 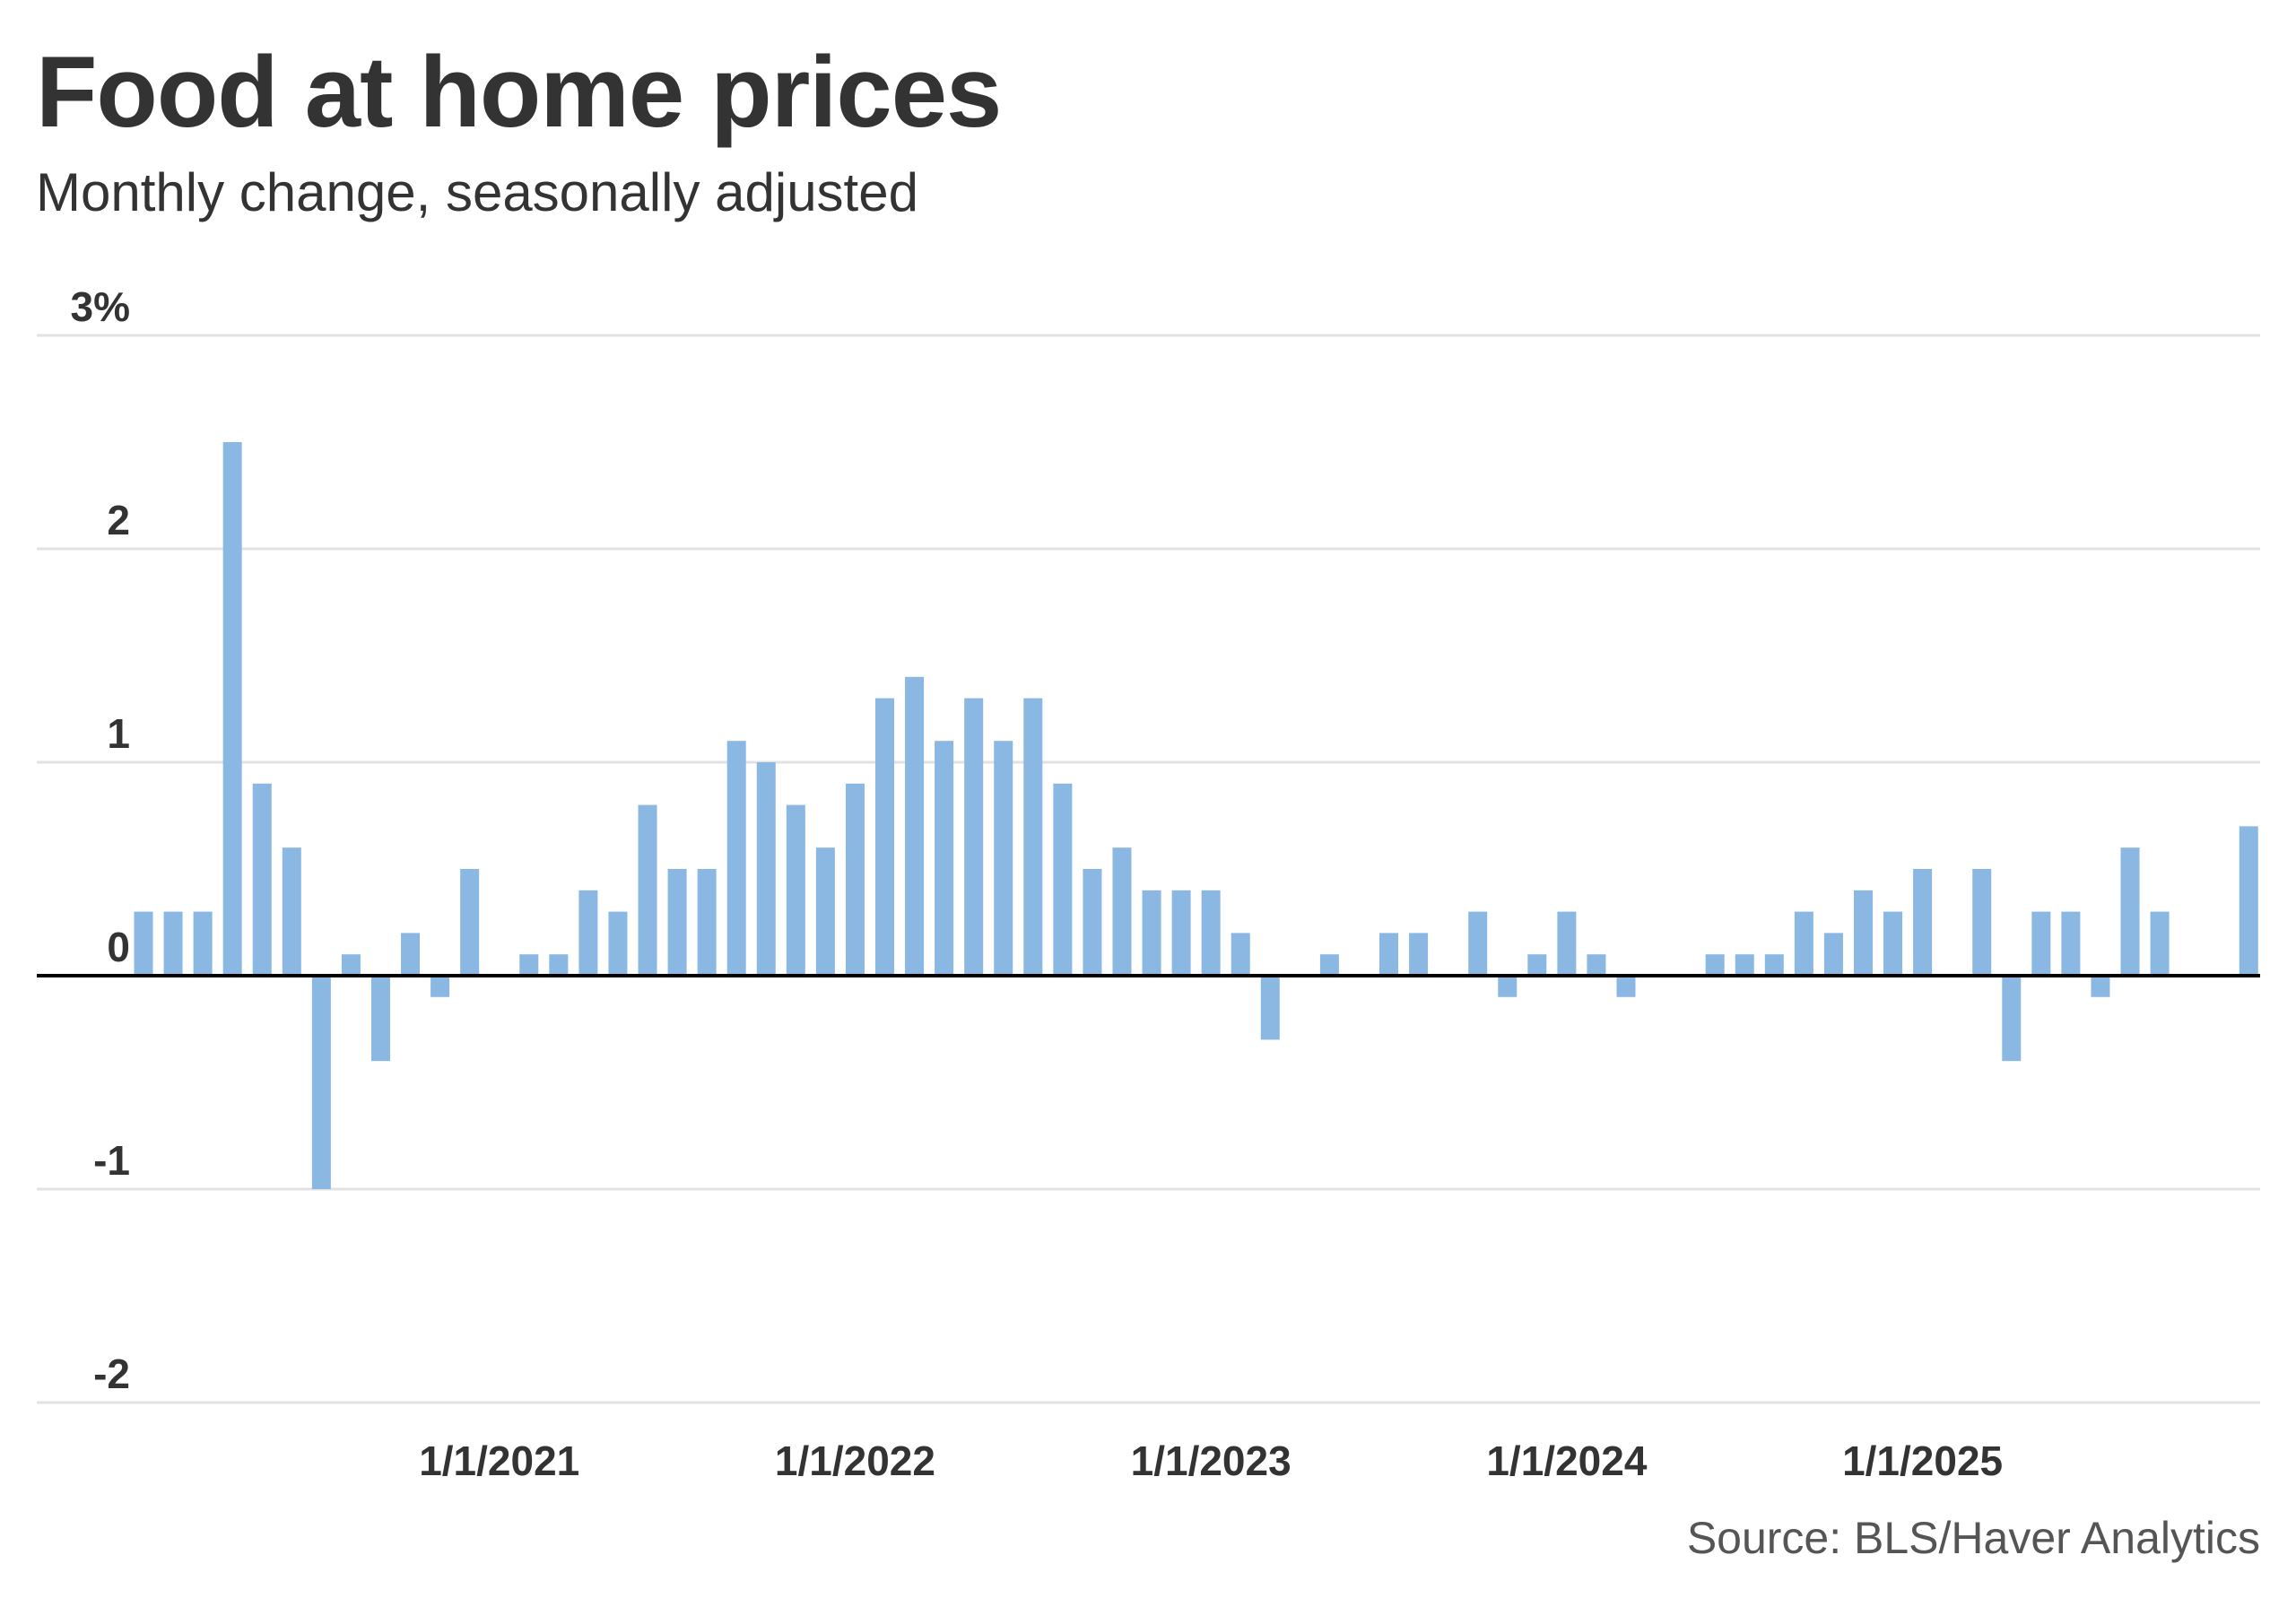 I want to click on y-tick-label: 0, so click(x=118, y=947).